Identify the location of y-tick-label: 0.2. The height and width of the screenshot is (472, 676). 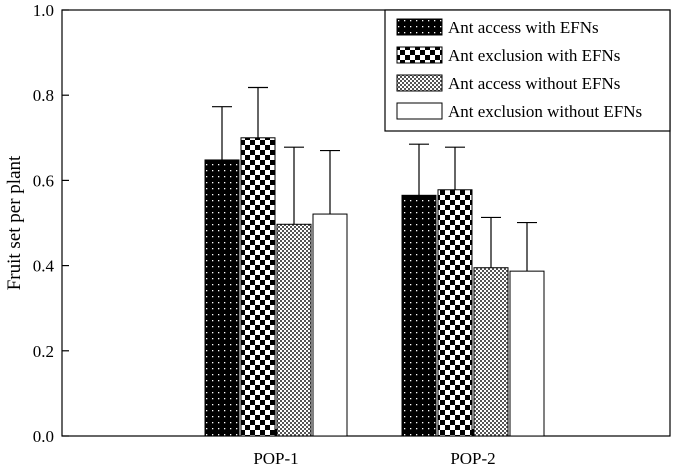
(43, 351).